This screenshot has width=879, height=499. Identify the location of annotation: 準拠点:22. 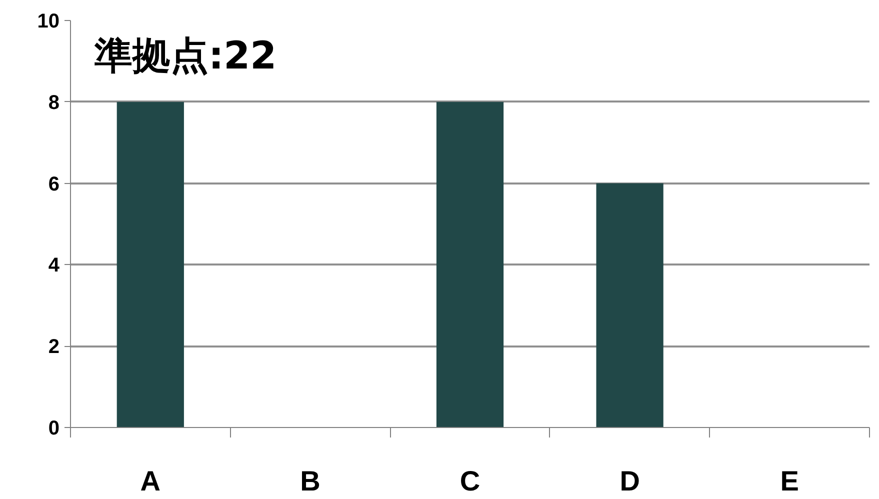
(185, 55).